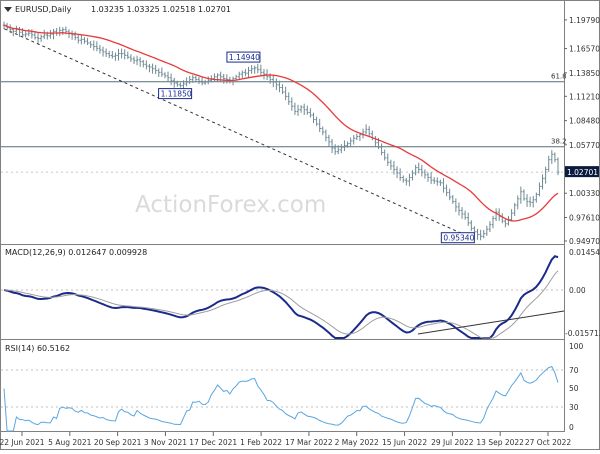 This screenshot has height=454, width=600. I want to click on time-tick-label: 22 Jun 2021, so click(22, 442).